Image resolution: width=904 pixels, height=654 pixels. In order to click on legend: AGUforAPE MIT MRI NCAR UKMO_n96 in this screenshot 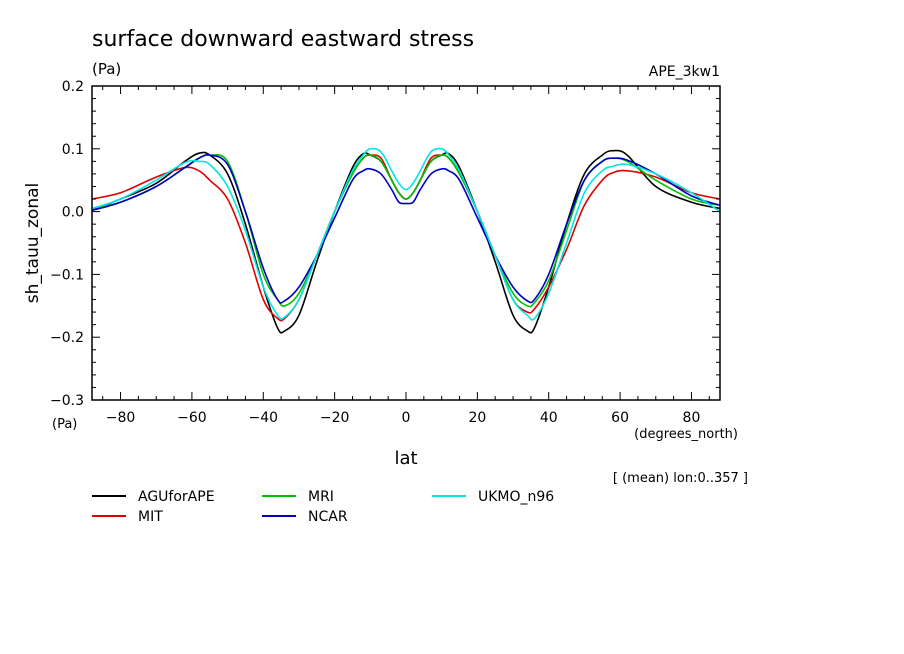, I will do `click(323, 507)`.